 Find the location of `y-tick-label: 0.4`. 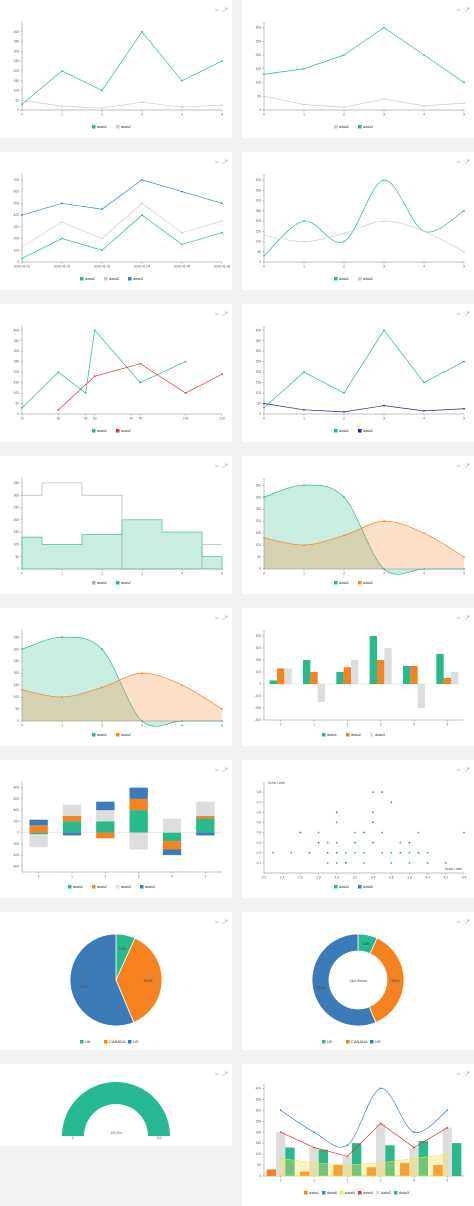

y-tick-label: 0.4 is located at coordinates (259, 833).